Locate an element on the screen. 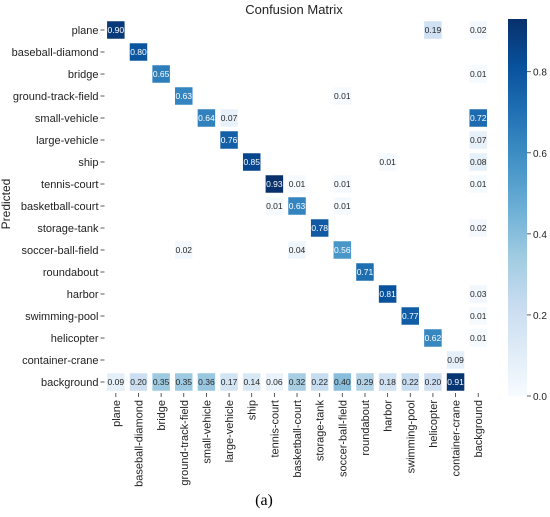 This screenshot has height=517, width=550. cell-value-label: 0.85 is located at coordinates (251, 162).